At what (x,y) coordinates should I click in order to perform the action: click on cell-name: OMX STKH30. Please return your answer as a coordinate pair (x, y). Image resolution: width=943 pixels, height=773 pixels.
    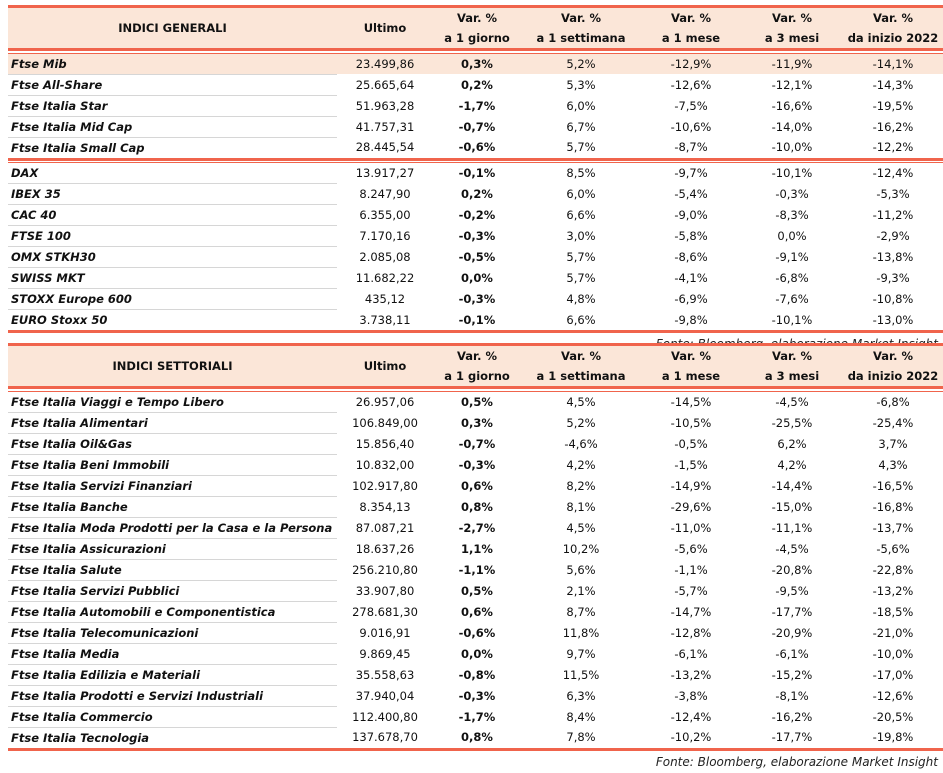
    Looking at the image, I should click on (172, 257).